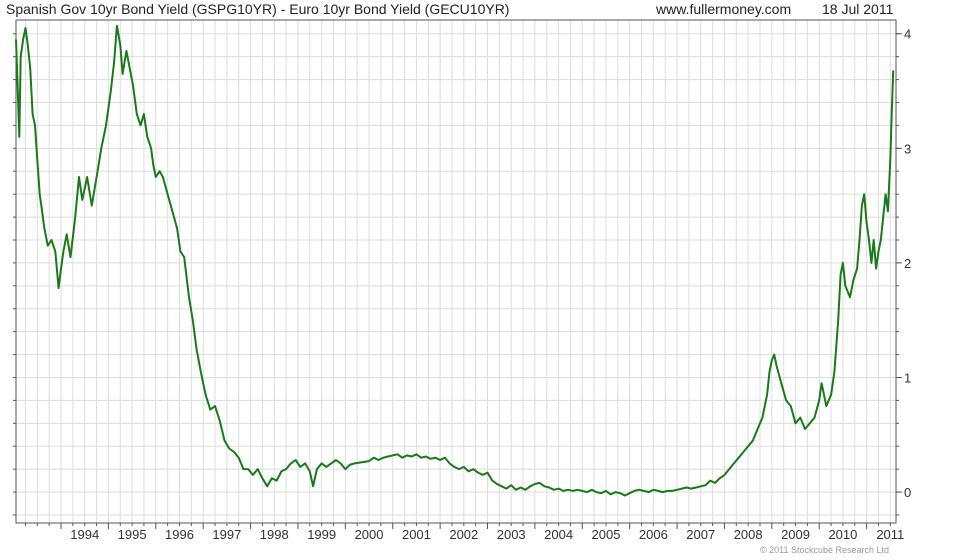 This screenshot has height=560, width=980. I want to click on x-tick-label: 2010, so click(842, 534).